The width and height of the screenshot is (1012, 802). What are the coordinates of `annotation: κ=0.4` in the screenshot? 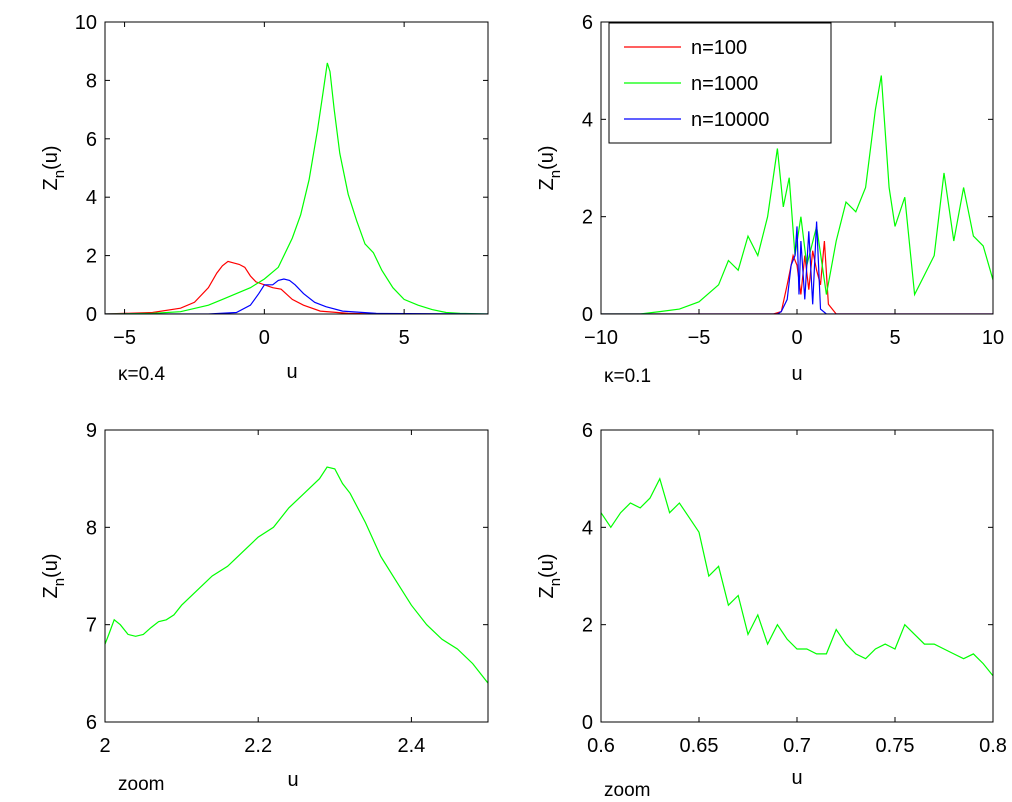 It's located at (141, 374).